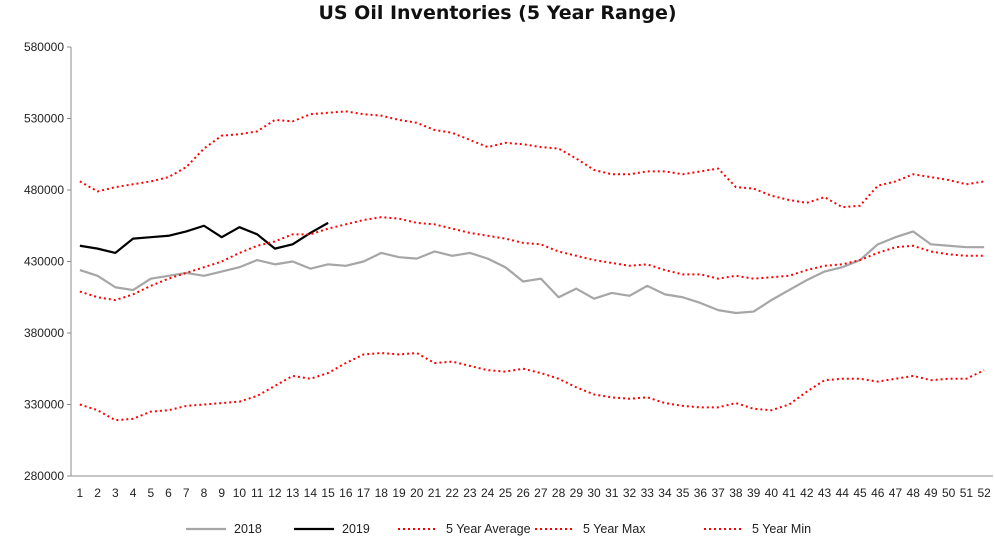 The image size is (995, 543). Describe the element at coordinates (949, 493) in the screenshot. I see `x-tick-label: 50` at that location.